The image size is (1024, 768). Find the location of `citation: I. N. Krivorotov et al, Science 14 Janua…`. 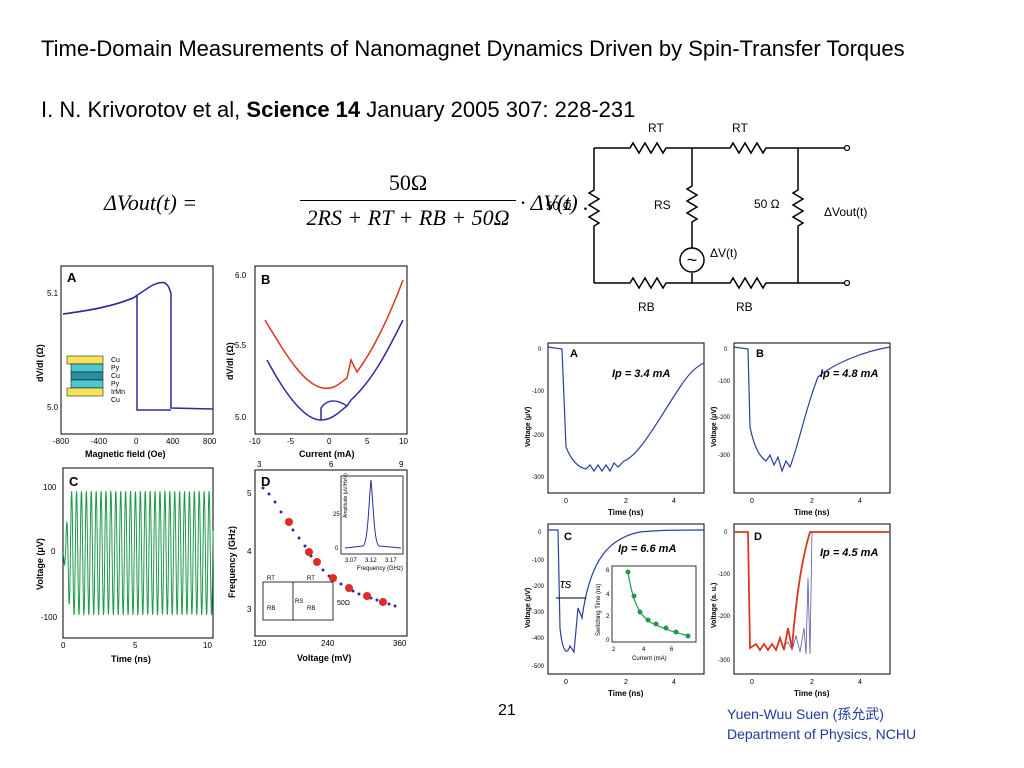

citation: I. N. Krivorotov et al, Science 14 Janua… is located at coordinates (338, 109).